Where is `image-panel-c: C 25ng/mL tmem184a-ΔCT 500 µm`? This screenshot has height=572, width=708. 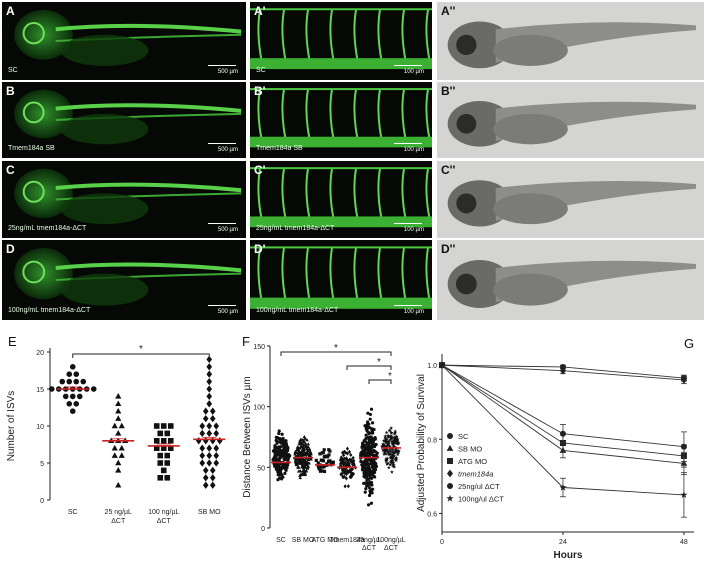 image-panel-c: C 25ng/mL tmem184a-ΔCT 500 µm is located at coordinates (124, 199).